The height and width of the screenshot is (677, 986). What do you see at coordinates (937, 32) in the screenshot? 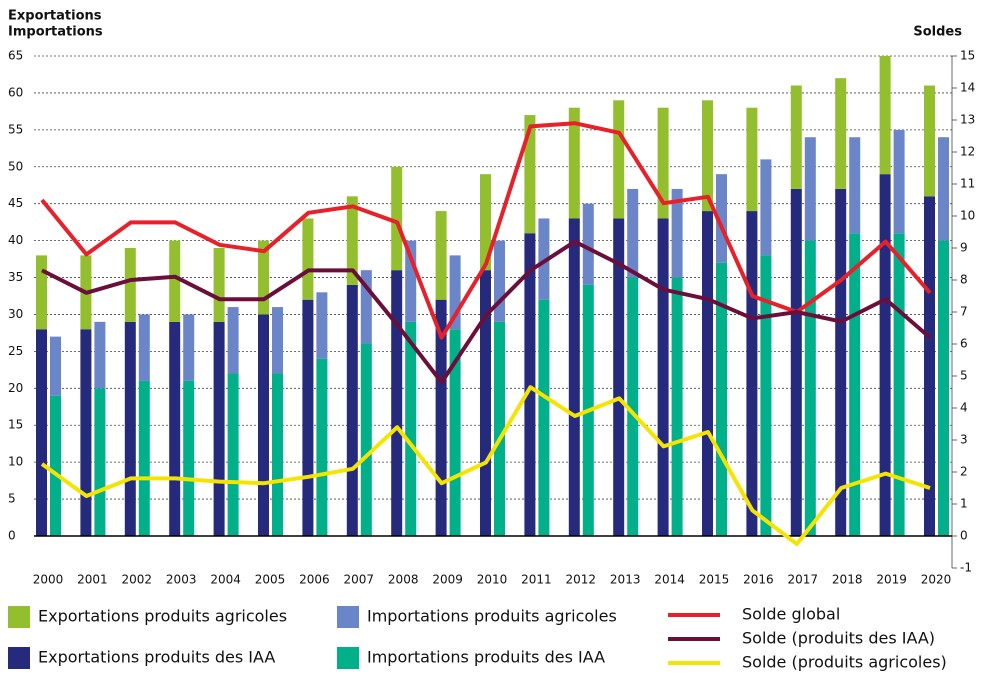
I see `y2-axis-label: Soldes` at bounding box center [937, 32].